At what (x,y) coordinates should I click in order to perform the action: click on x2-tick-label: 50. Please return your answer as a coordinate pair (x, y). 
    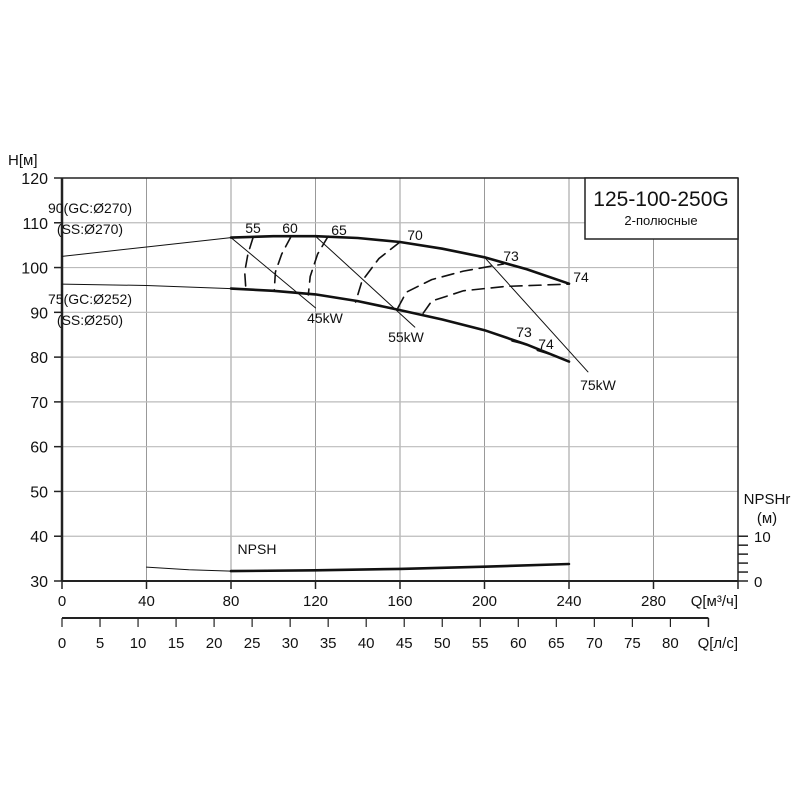
    Looking at the image, I should click on (442, 643).